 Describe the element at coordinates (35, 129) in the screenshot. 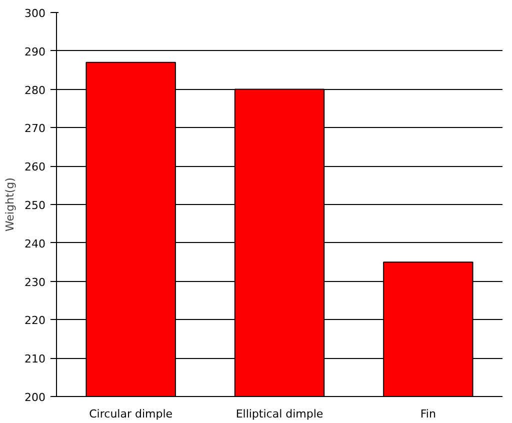

I see `y-tick-label: 270` at that location.